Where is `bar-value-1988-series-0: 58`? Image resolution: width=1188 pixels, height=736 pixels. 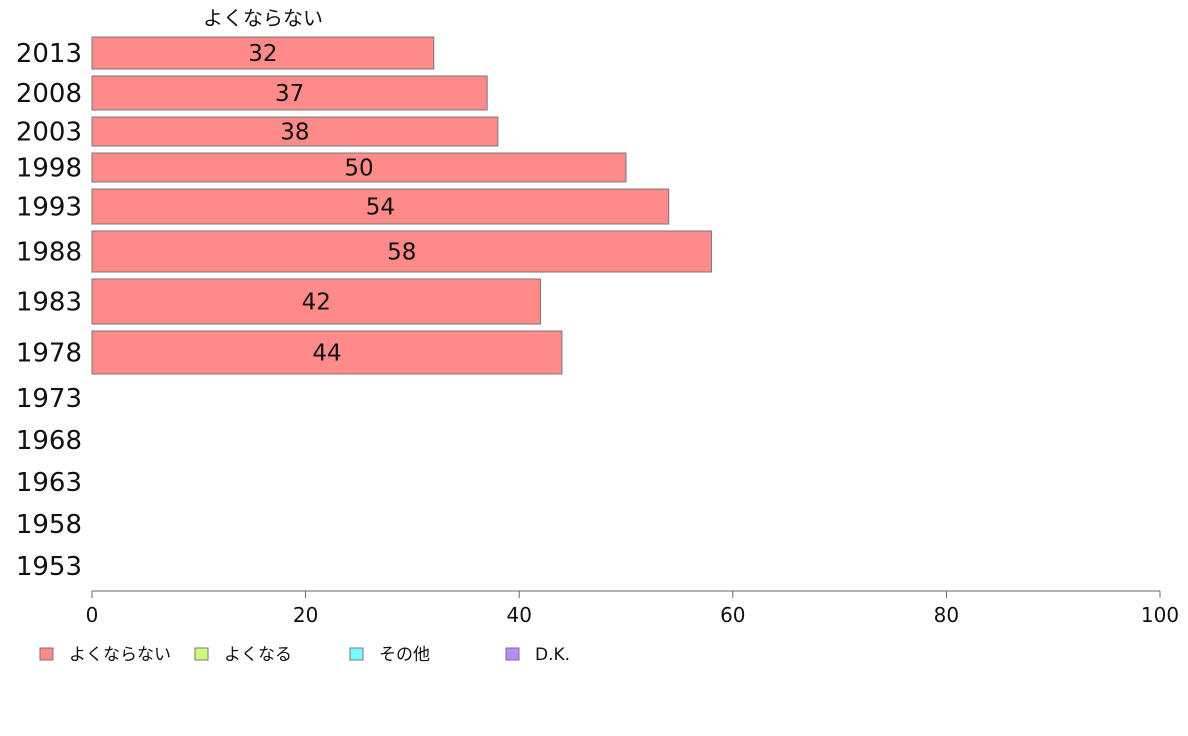 bar-value-1988-series-0: 58 is located at coordinates (401, 253).